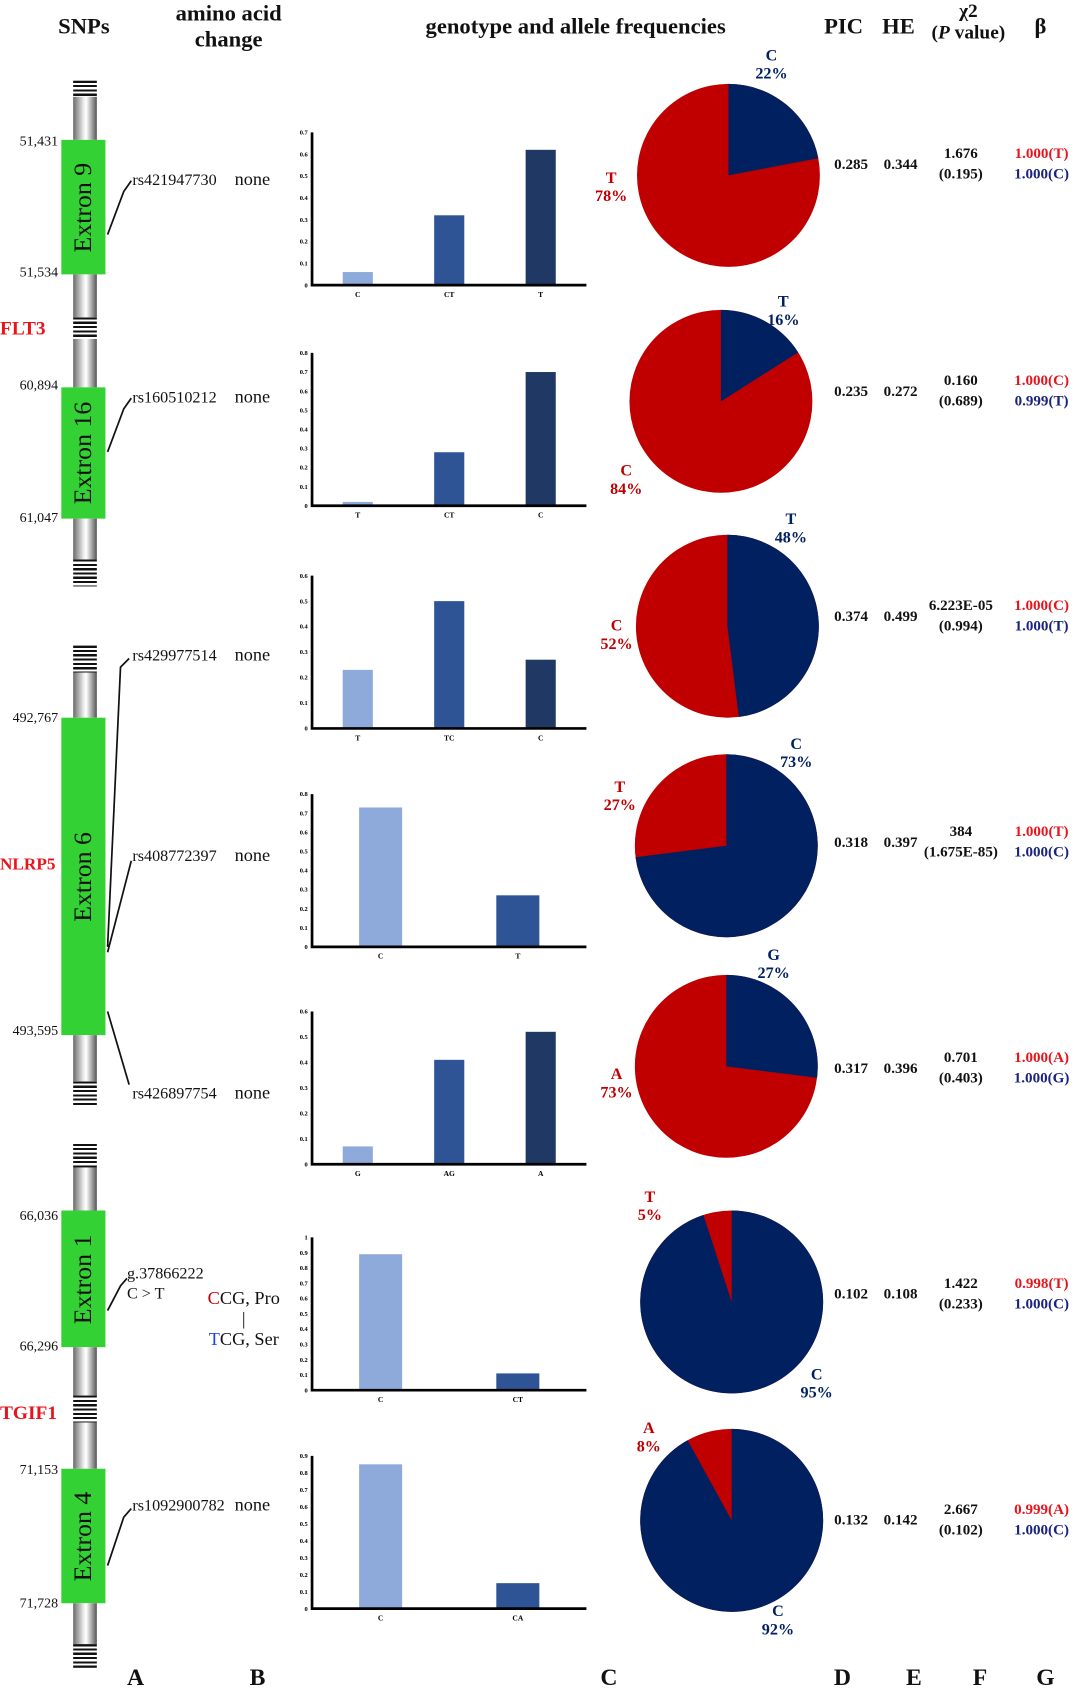 This screenshot has height=1691, width=1076. I want to click on chi-value: 6.223E-05, so click(960, 606).